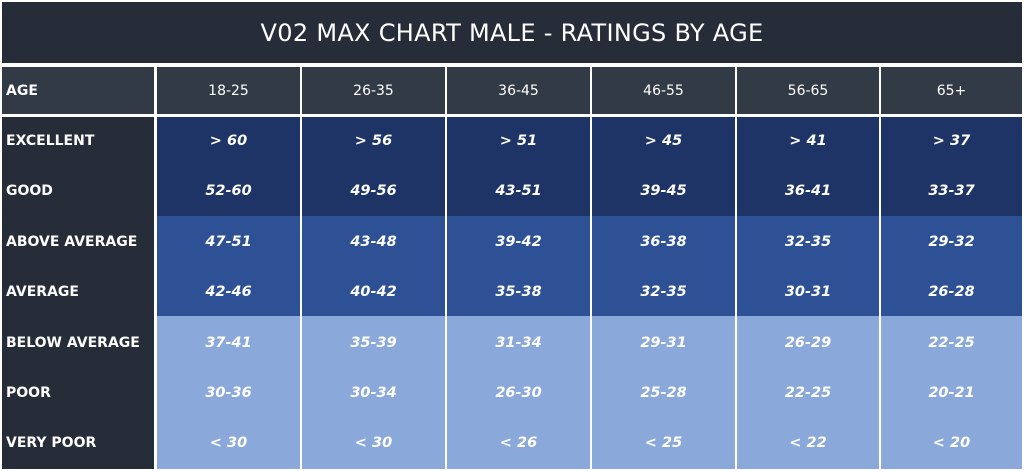 The image size is (1024, 471). I want to click on table-cell: 43-48, so click(373, 242).